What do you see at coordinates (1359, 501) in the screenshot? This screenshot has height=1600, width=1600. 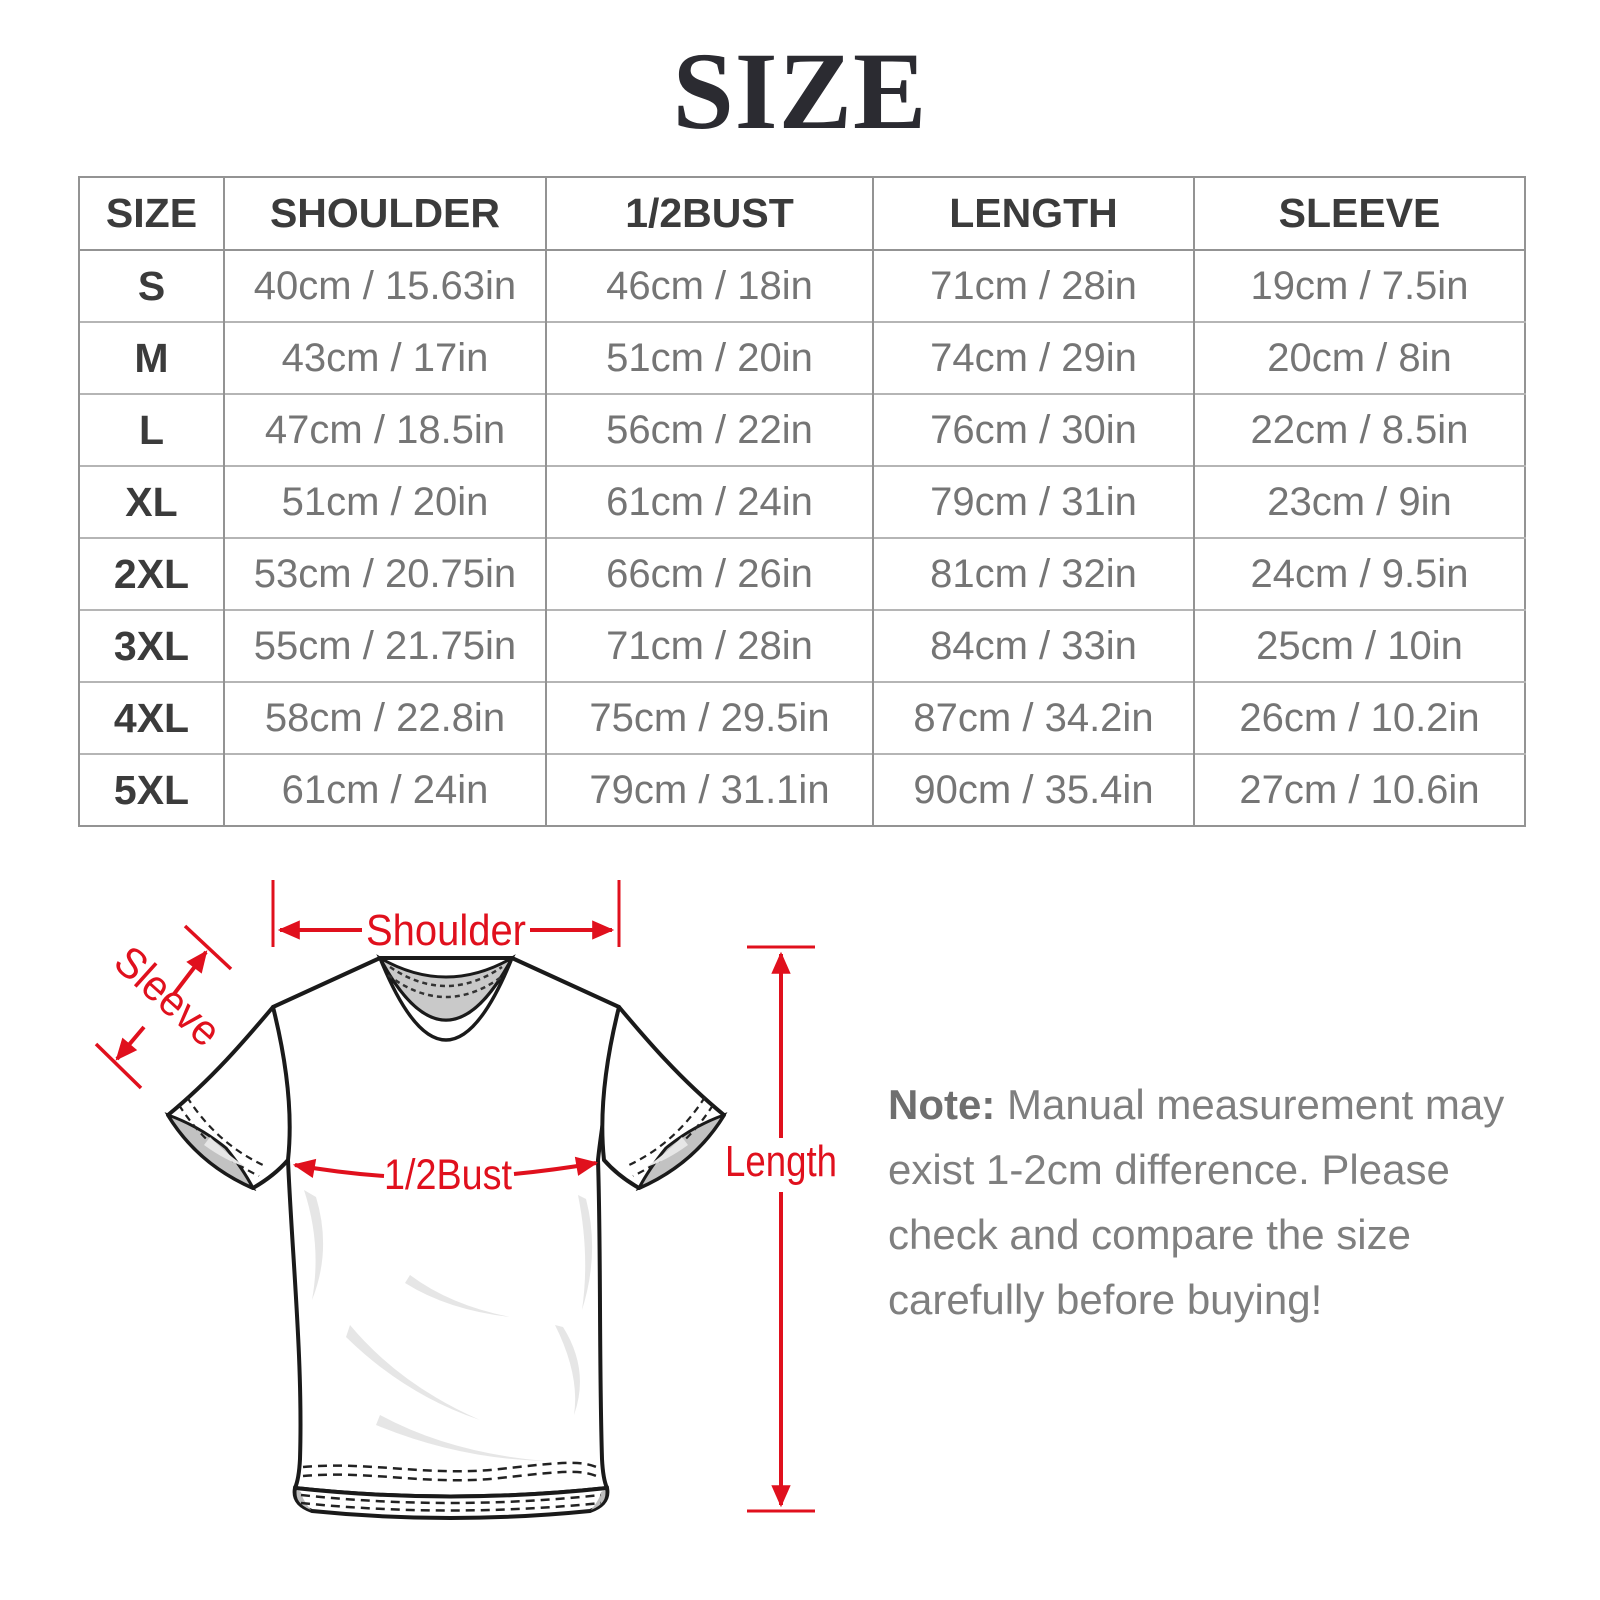 I see `sleeve-cell: 23cm / 9in` at bounding box center [1359, 501].